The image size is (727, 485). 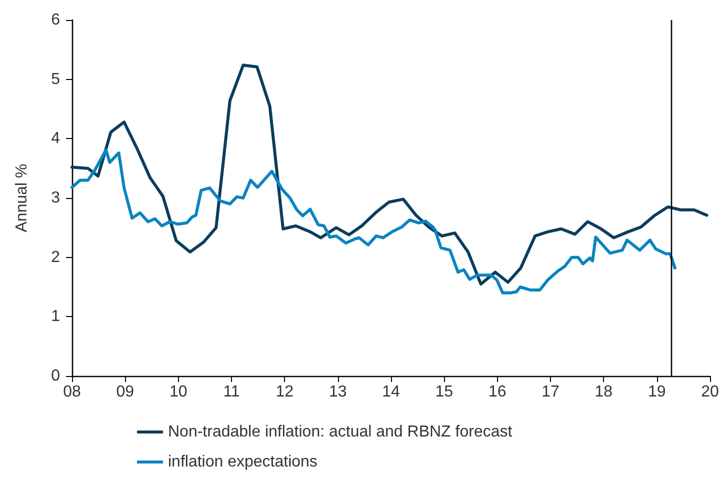 What do you see at coordinates (125, 392) in the screenshot?
I see `x-tick-label: 09` at bounding box center [125, 392].